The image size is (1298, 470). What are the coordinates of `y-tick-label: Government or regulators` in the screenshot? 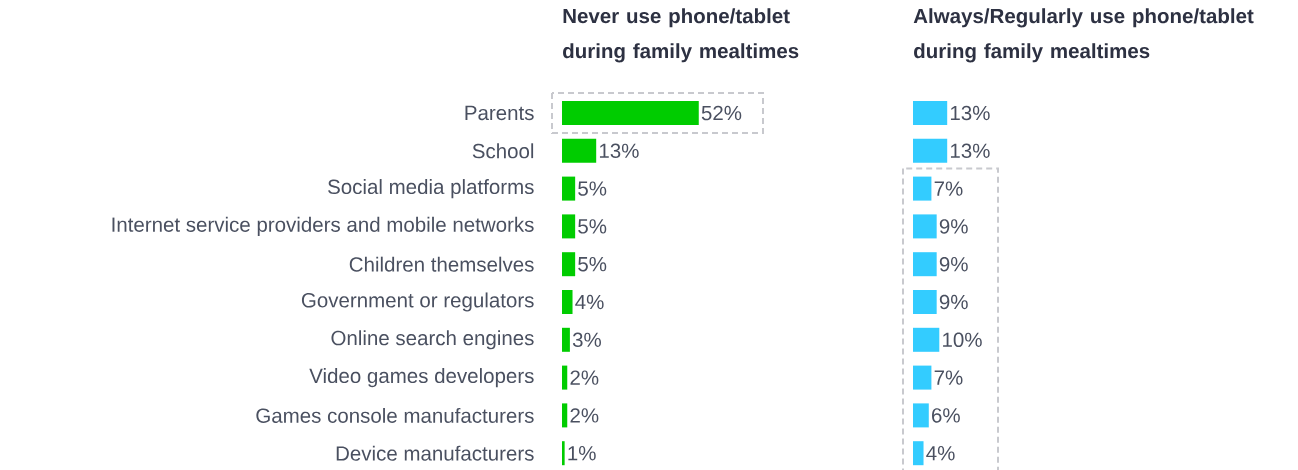 It's located at (417, 302).